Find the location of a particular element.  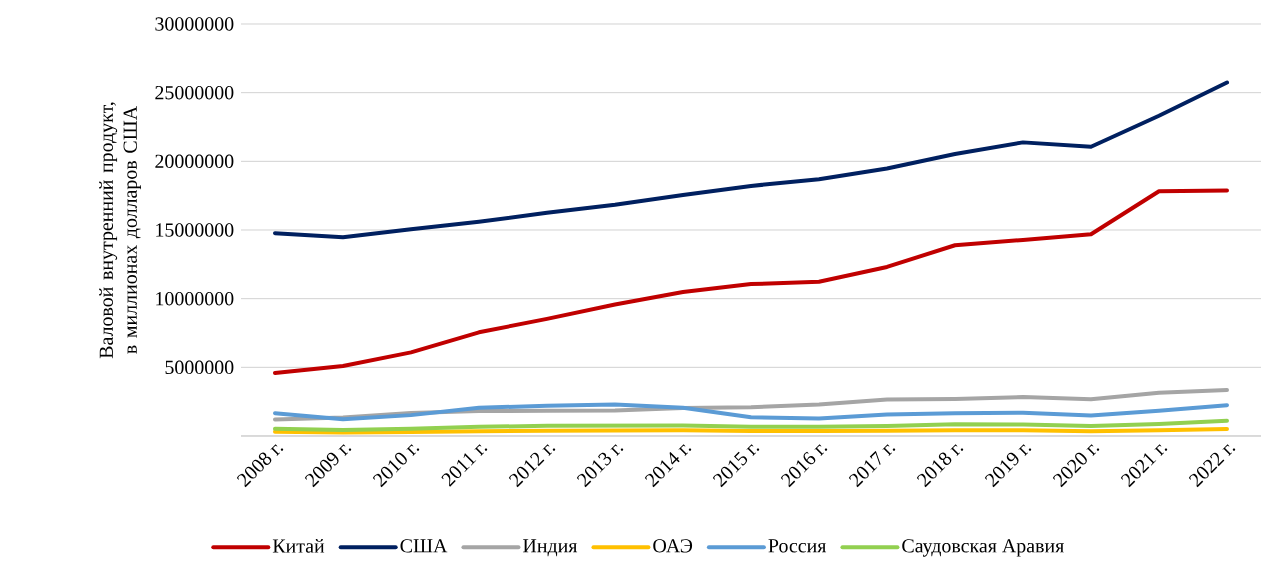

y-tick-label: 25000000 is located at coordinates (194, 92).